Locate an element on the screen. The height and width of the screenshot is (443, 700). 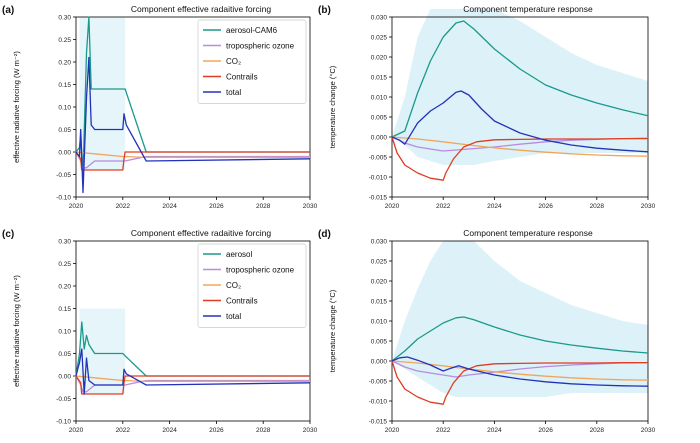
legend-label: aerosol is located at coordinates (239, 254).